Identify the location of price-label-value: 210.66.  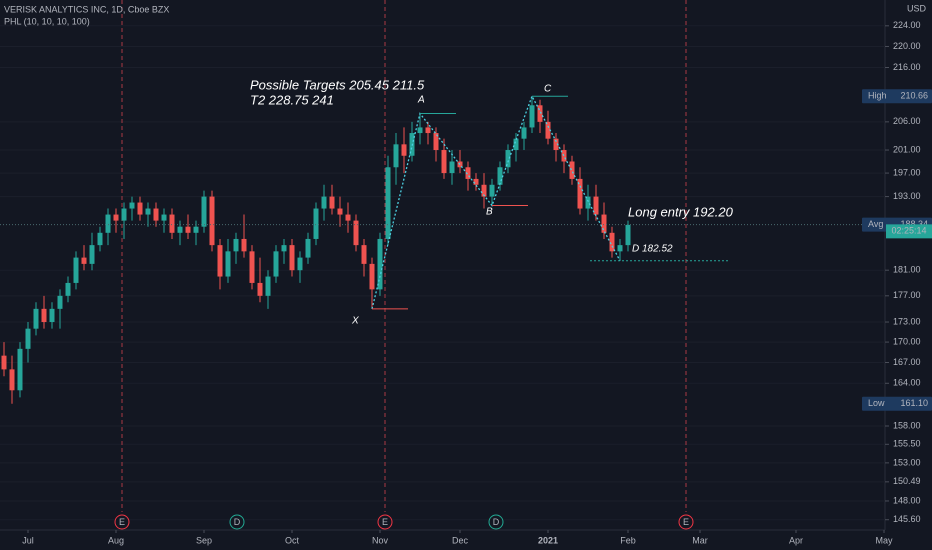
(914, 96).